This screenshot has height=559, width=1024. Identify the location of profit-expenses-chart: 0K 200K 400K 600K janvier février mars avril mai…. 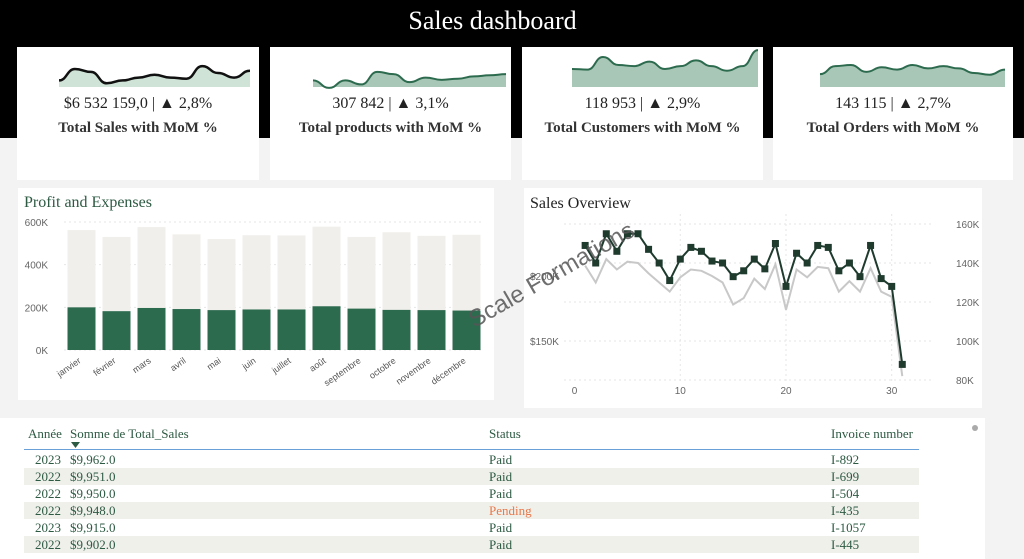
(254, 303).